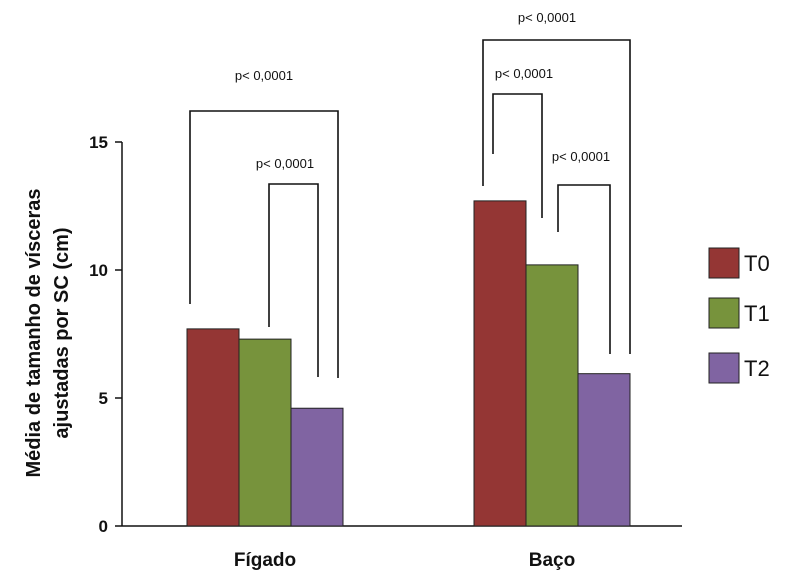  I want to click on y-axis-title-2: ajustadas por SC (cm), so click(62, 332).